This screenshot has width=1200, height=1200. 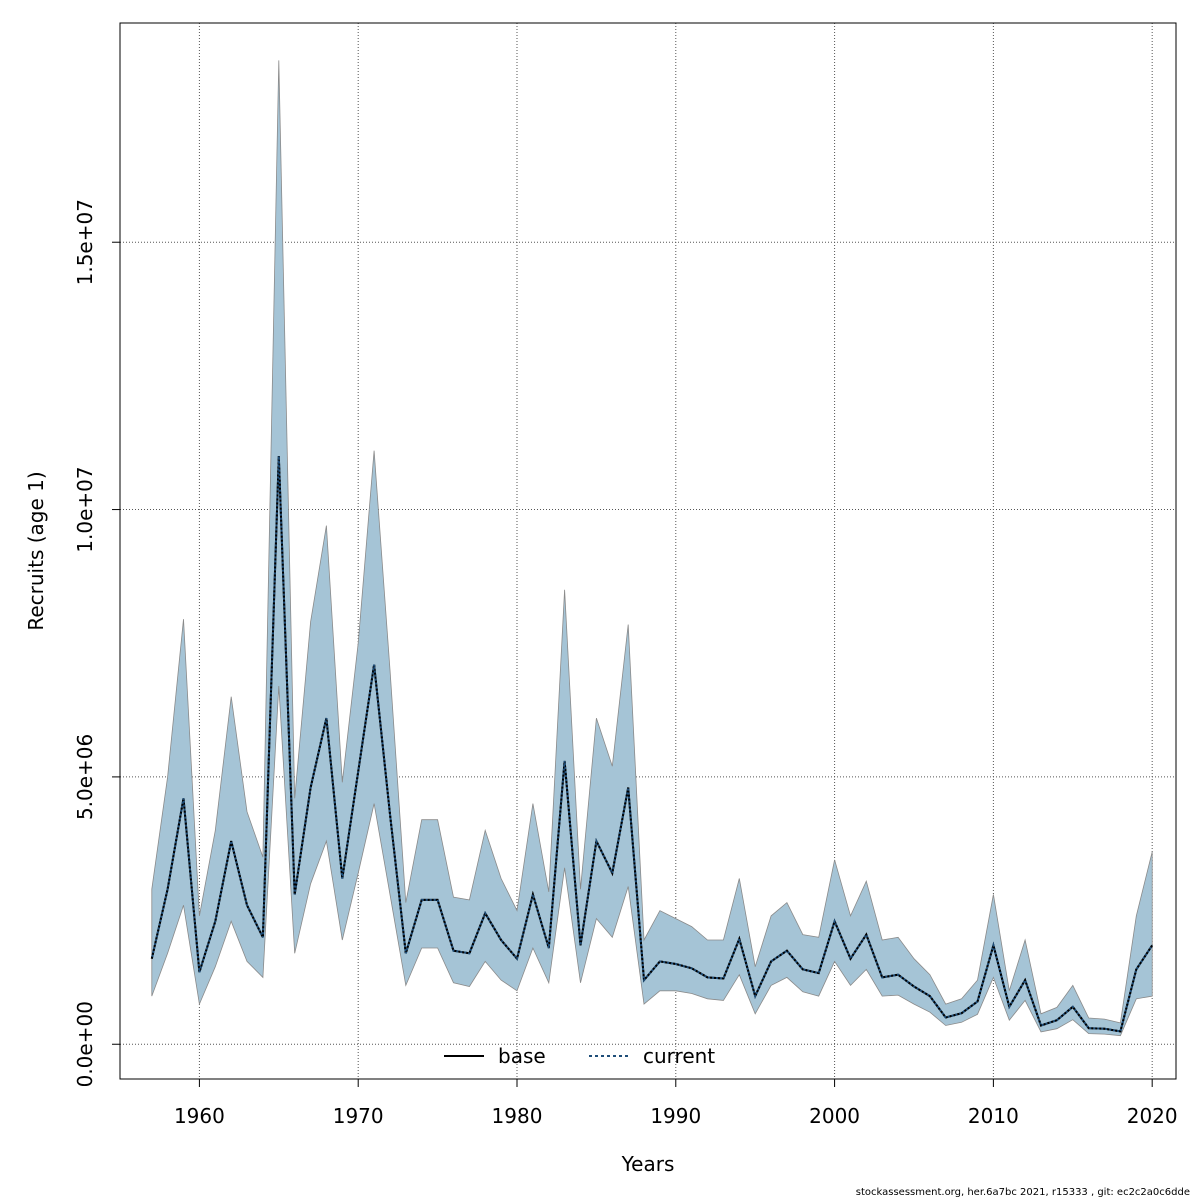 What do you see at coordinates (993, 1116) in the screenshot?
I see `x-tick-label: 2010` at bounding box center [993, 1116].